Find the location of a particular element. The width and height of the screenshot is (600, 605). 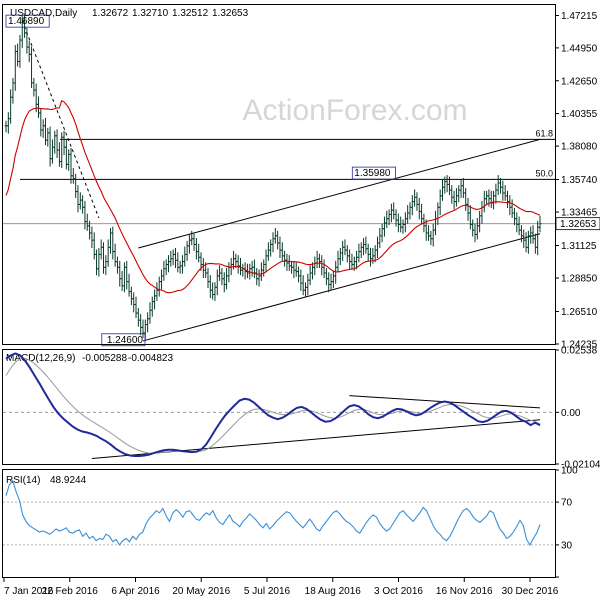

price-ohlc-open: 1.32672 is located at coordinates (110, 13).